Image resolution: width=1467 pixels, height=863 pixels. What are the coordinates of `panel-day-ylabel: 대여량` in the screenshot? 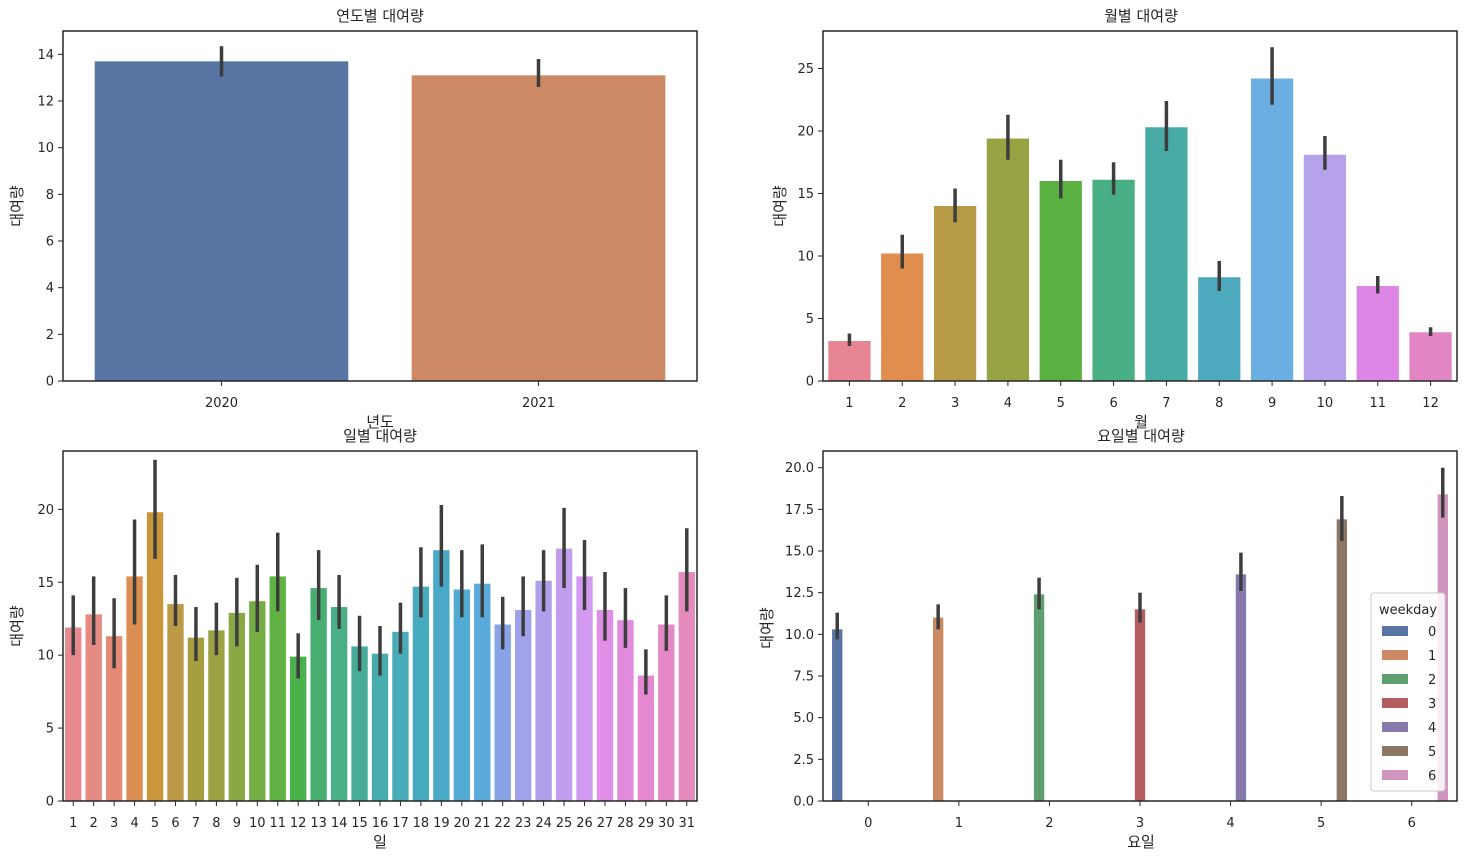 It's located at (17, 626).